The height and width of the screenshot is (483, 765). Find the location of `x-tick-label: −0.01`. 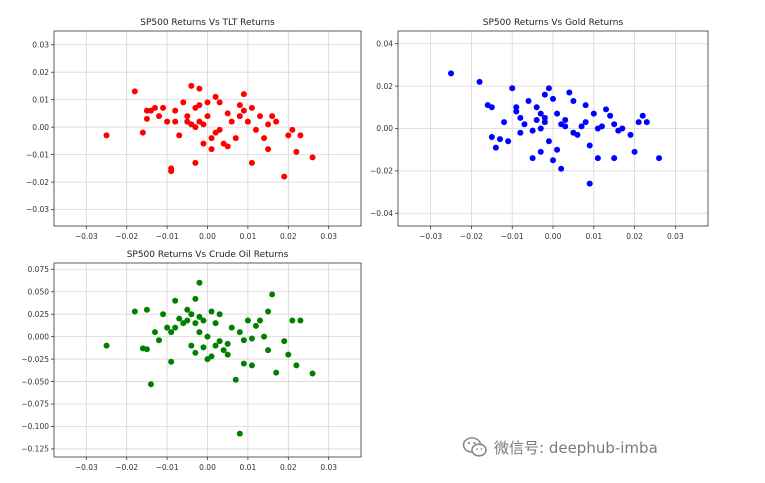

x-tick-label: −0.01 is located at coordinates (512, 236).